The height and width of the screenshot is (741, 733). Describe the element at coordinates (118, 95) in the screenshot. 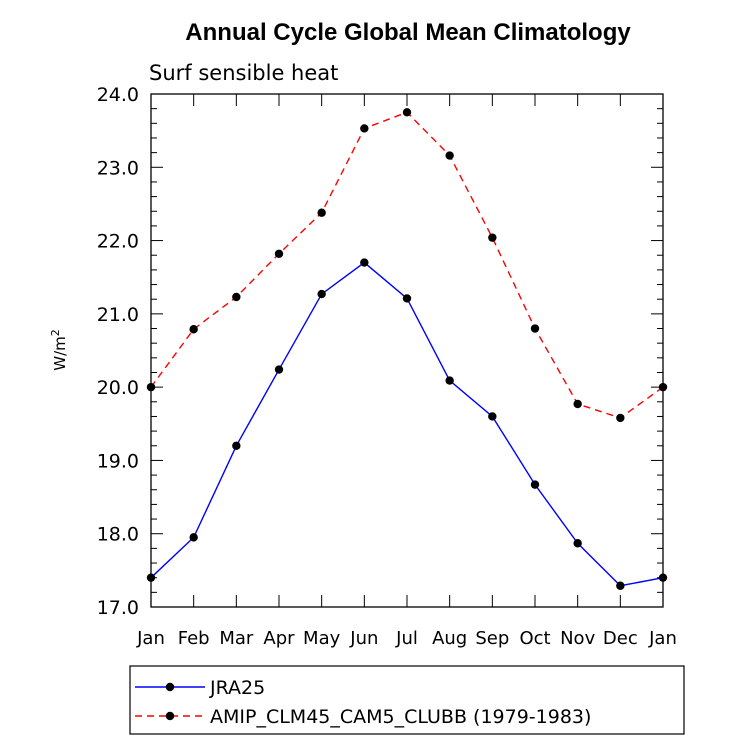

I see `y-tick-label: 24.0` at that location.